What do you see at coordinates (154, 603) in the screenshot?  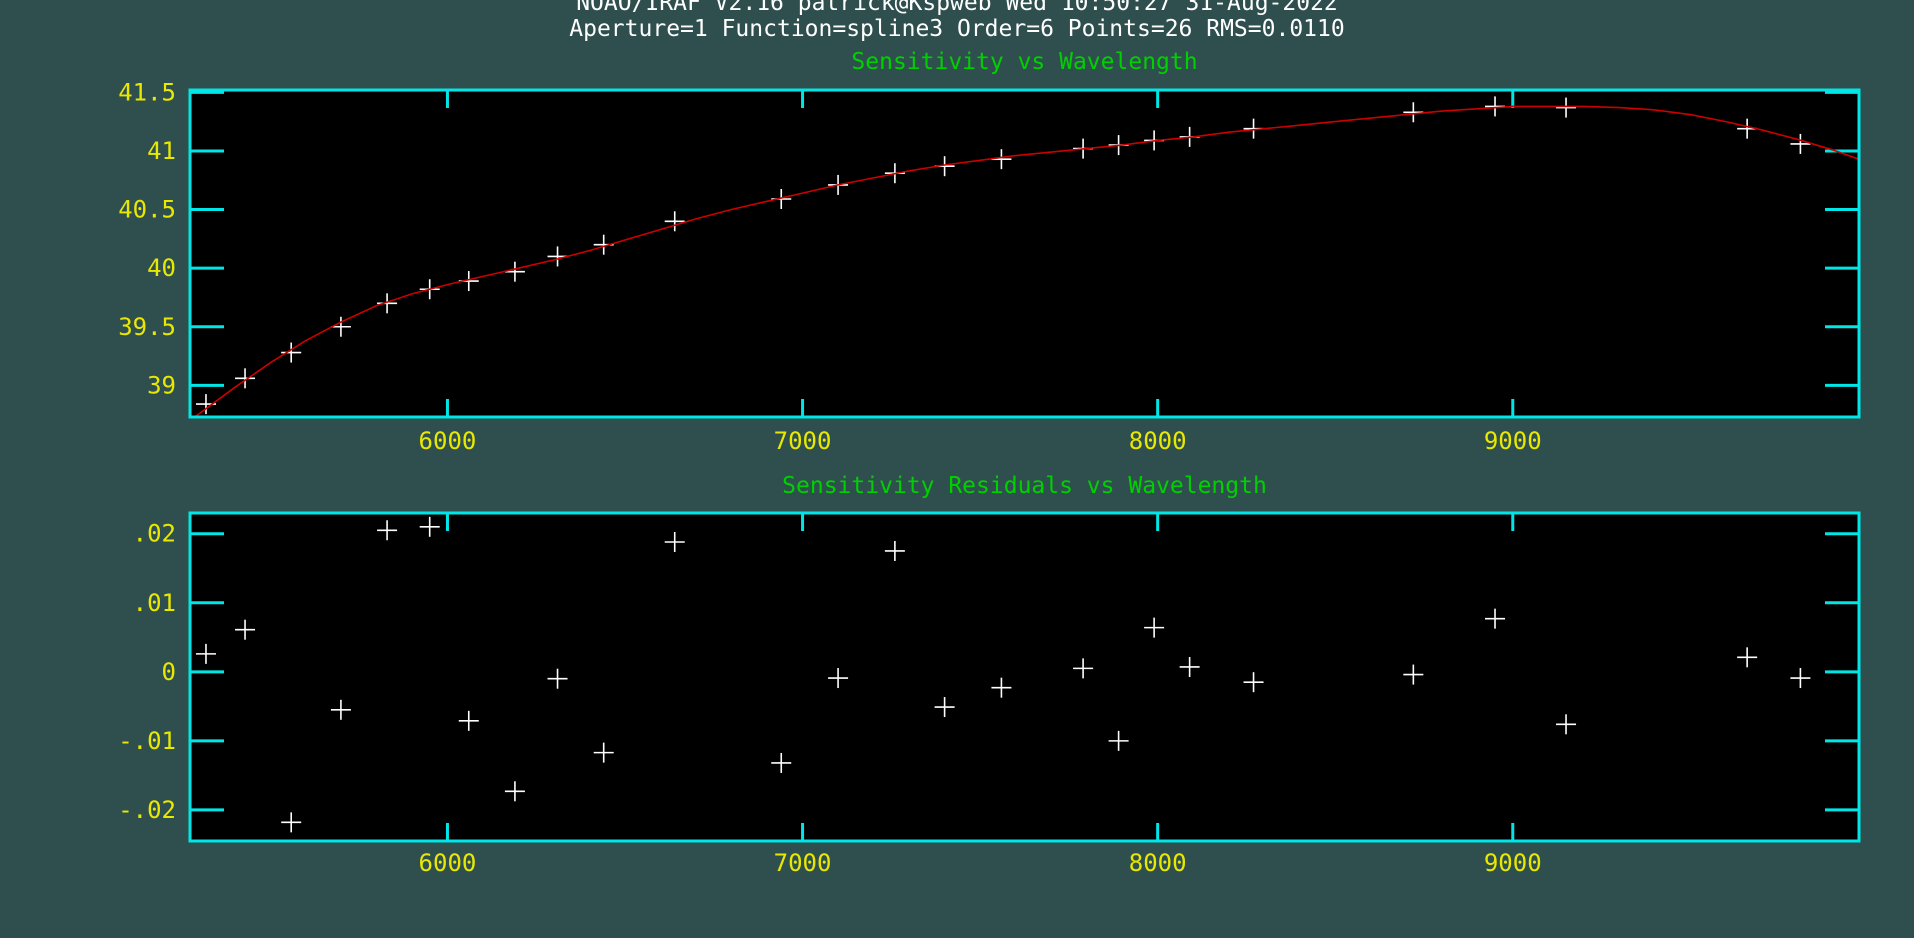 I see `y-tick-label: .01` at bounding box center [154, 603].